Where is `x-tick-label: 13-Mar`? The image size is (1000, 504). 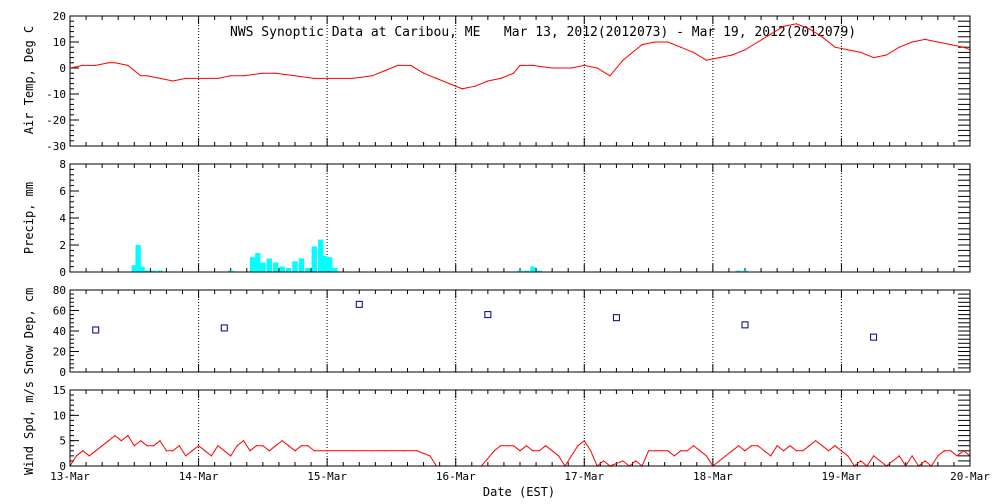
x-tick-label: 13-Mar is located at coordinates (70, 476).